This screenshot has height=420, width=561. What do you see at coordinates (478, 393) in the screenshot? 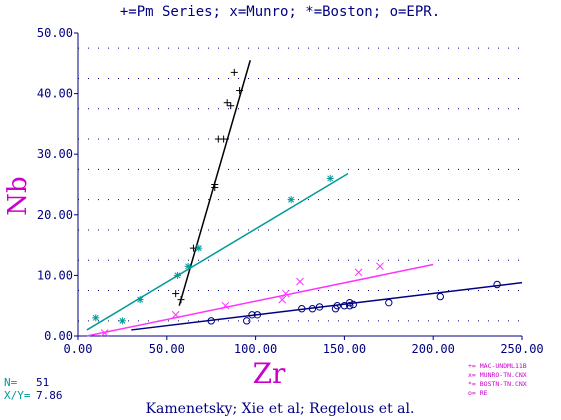
I see `legend-entry: o= RE` at bounding box center [478, 393].